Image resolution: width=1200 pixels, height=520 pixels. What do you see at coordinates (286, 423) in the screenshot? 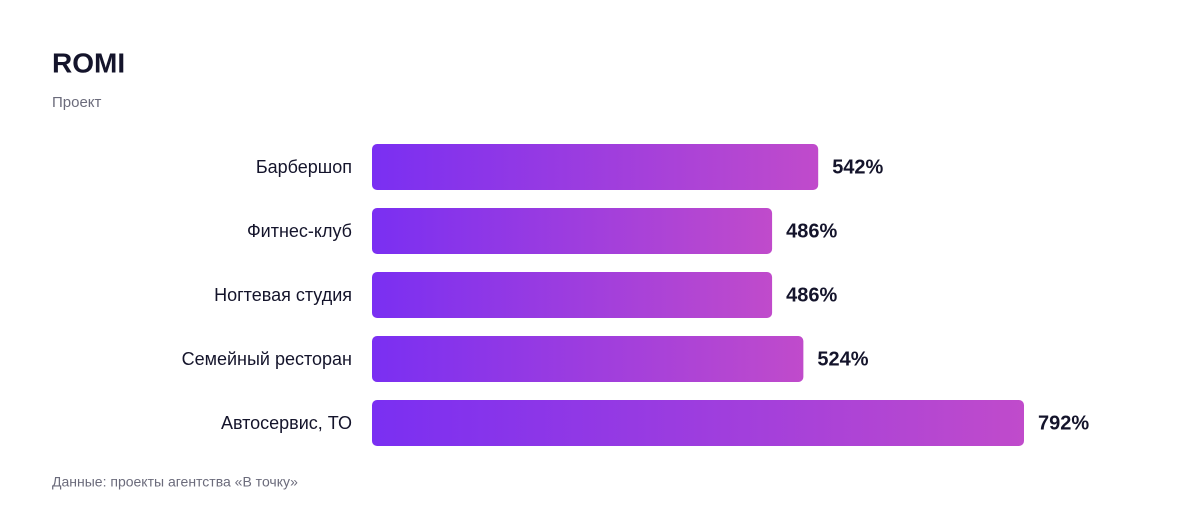
I see `category-label: Автосервис, ТО` at bounding box center [286, 423].